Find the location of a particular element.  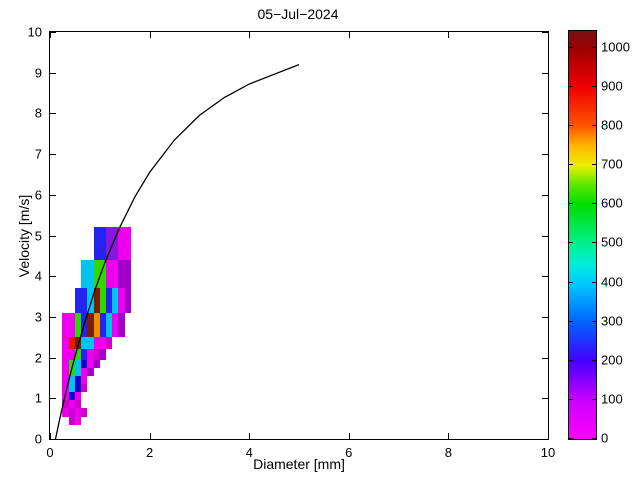

colorbar-tick-label: 900 is located at coordinates (612, 86).